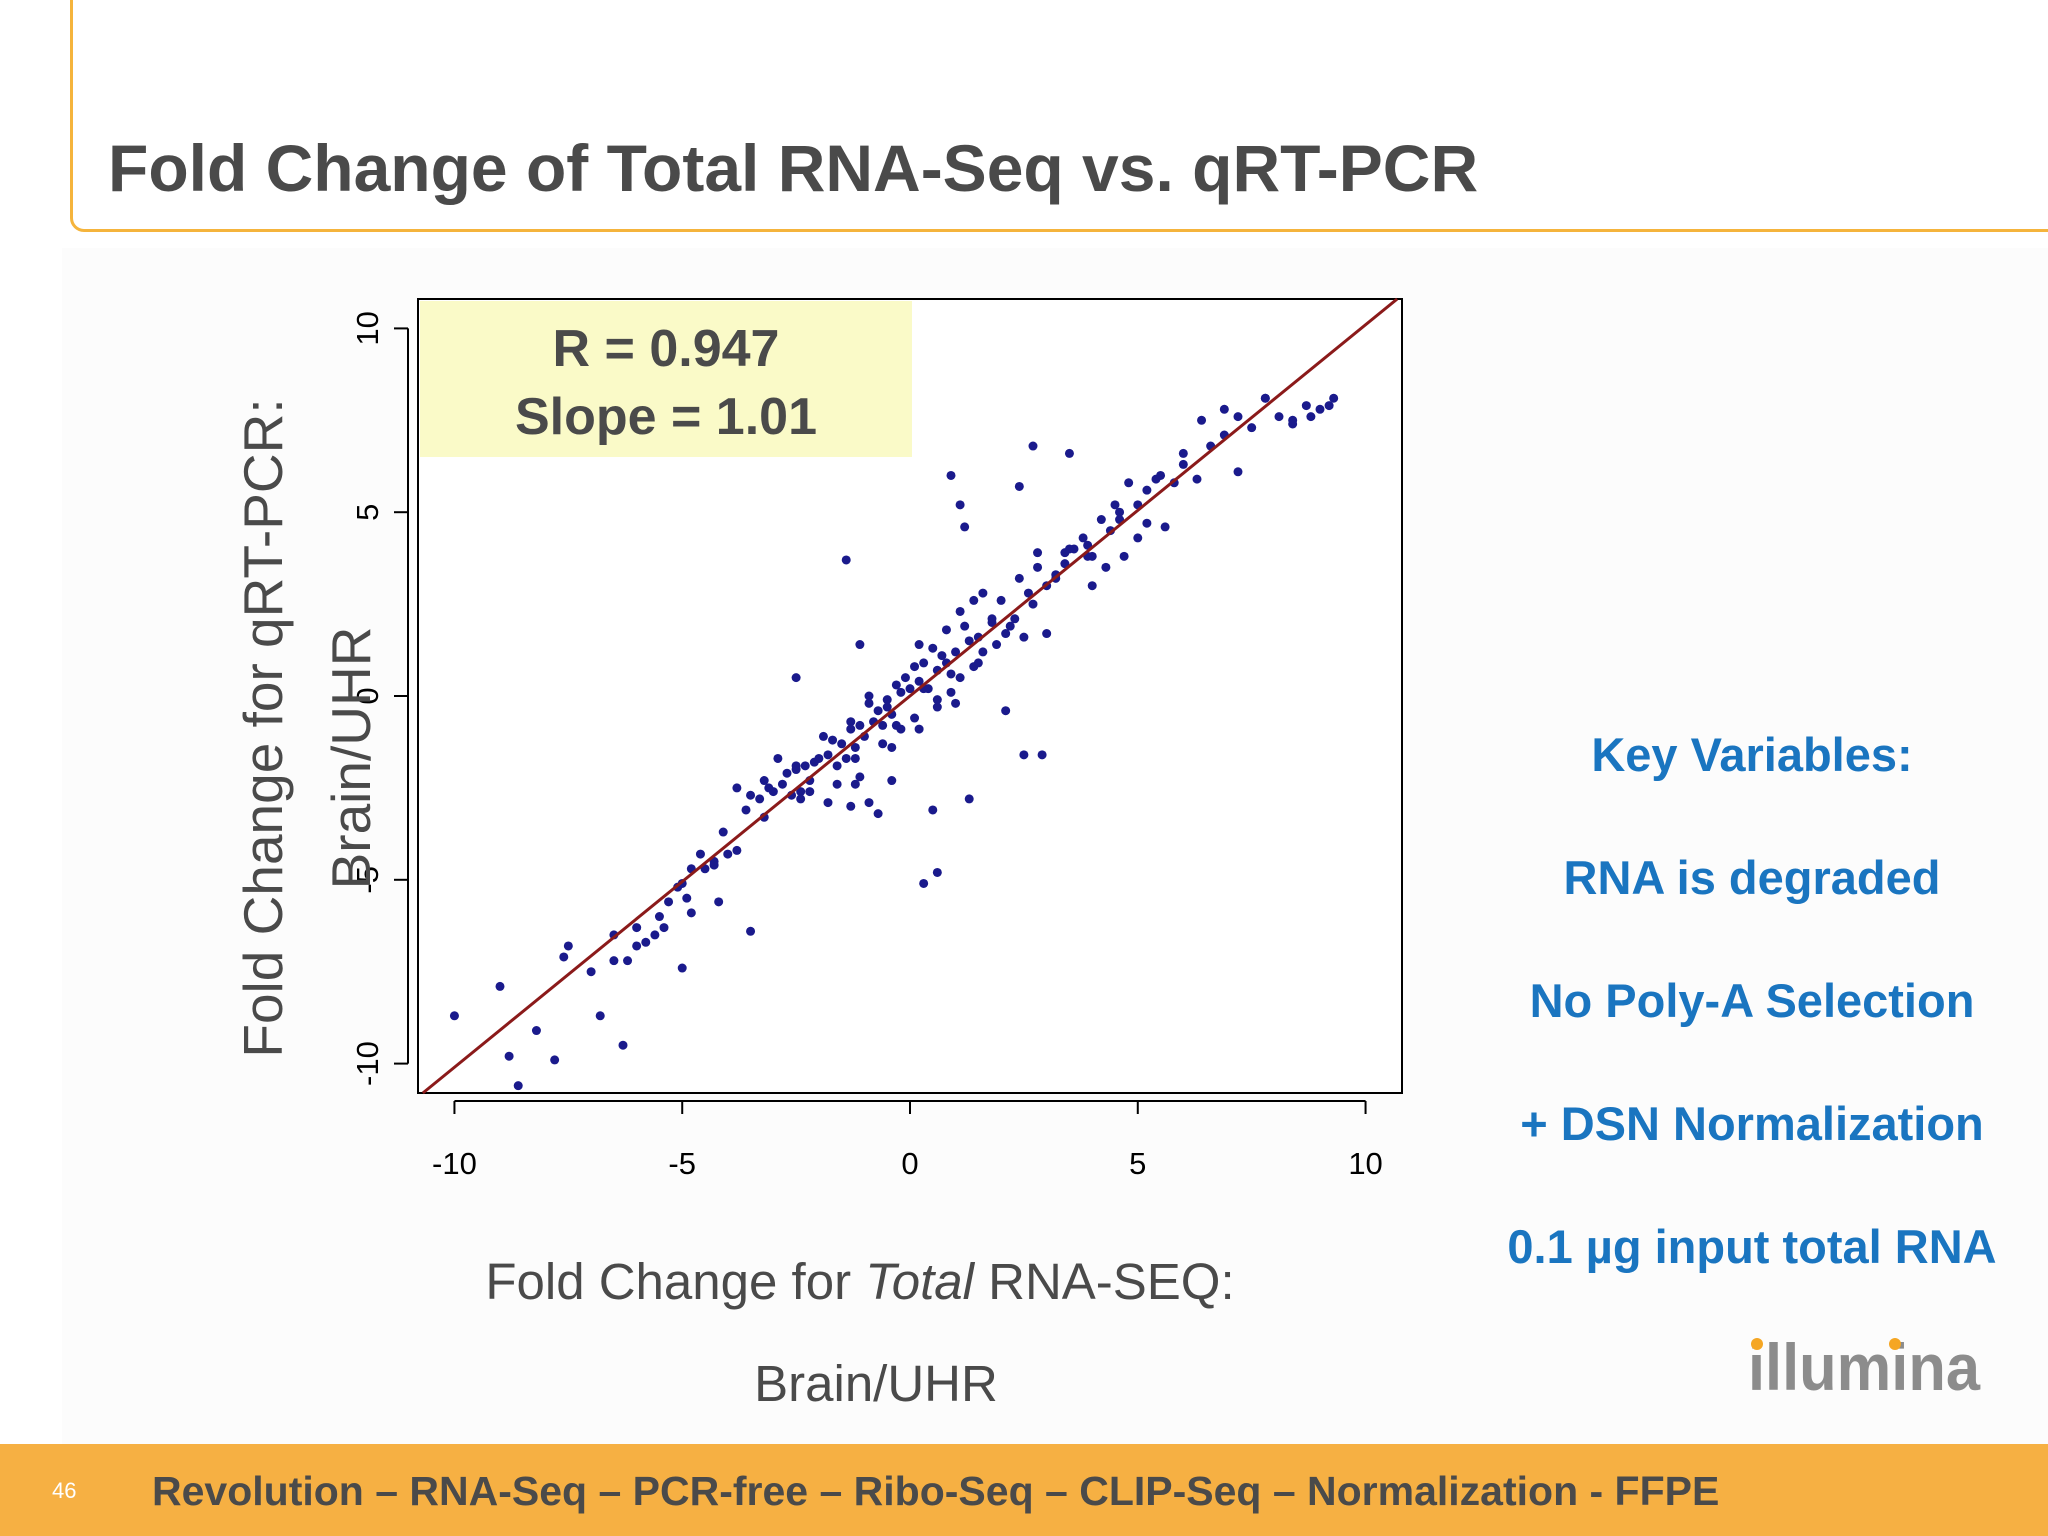 The height and width of the screenshot is (1536, 2048). I want to click on x-tick-label: 10, so click(1365, 1163).